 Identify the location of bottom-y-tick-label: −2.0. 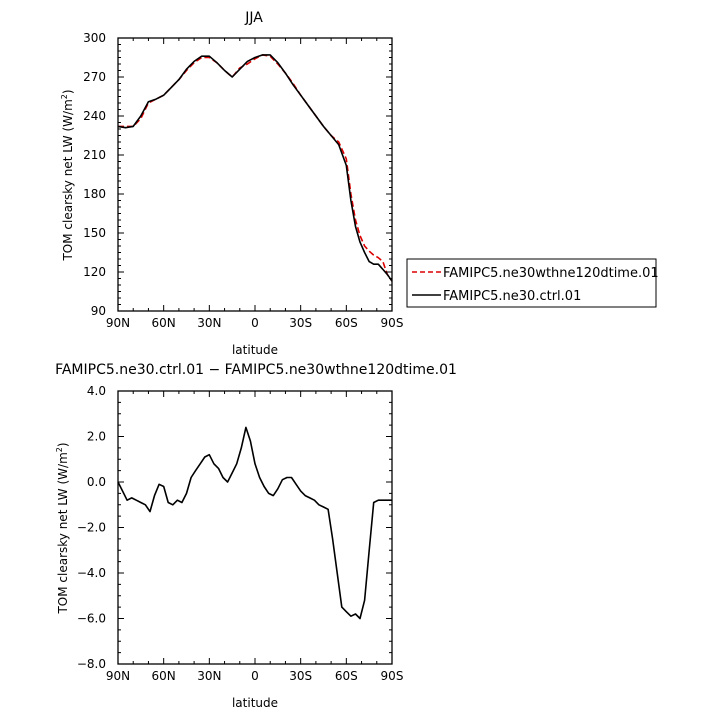
(91, 528).